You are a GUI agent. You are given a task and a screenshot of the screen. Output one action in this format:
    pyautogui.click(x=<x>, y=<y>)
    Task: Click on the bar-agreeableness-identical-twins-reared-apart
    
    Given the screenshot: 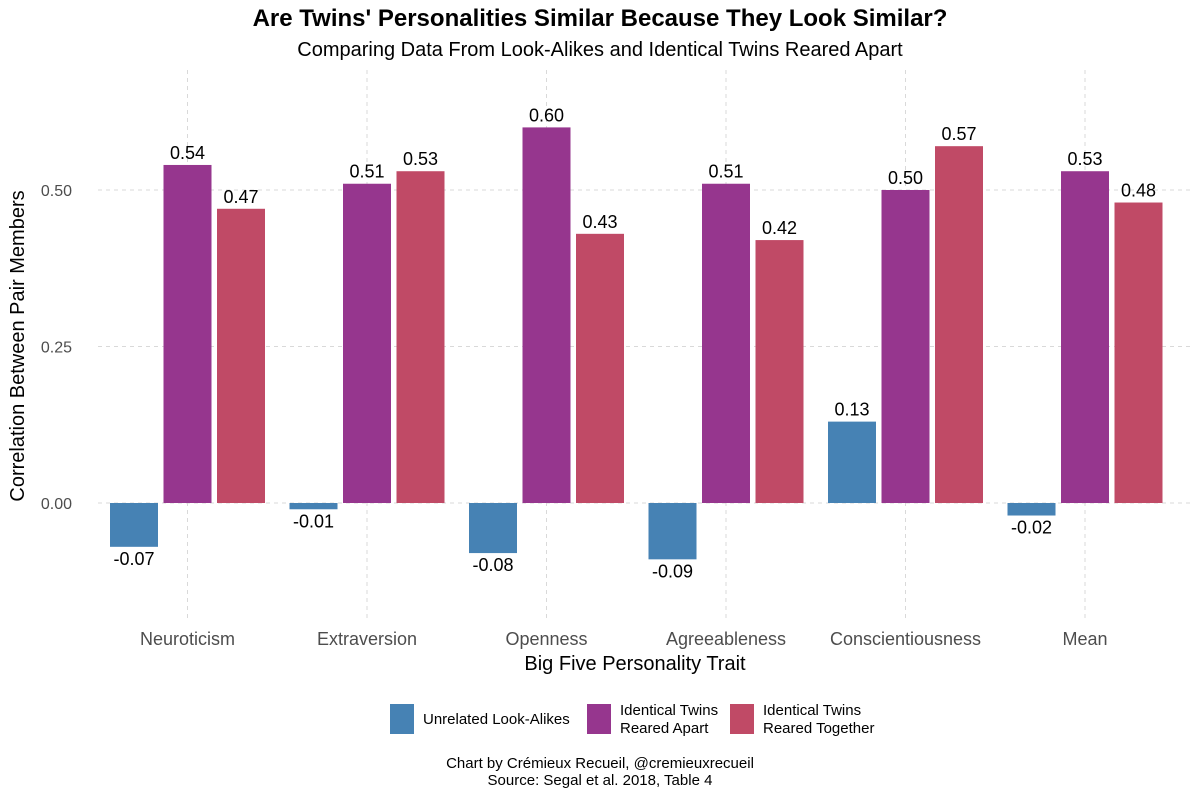 What is the action you would take?
    pyautogui.click(x=726, y=343)
    